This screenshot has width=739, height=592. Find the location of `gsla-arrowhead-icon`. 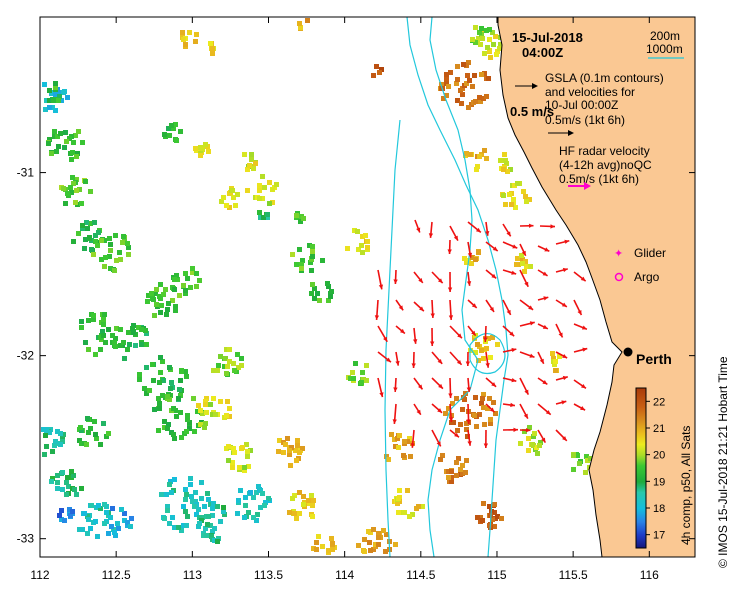

gsla-arrowhead-icon is located at coordinates (535, 86).